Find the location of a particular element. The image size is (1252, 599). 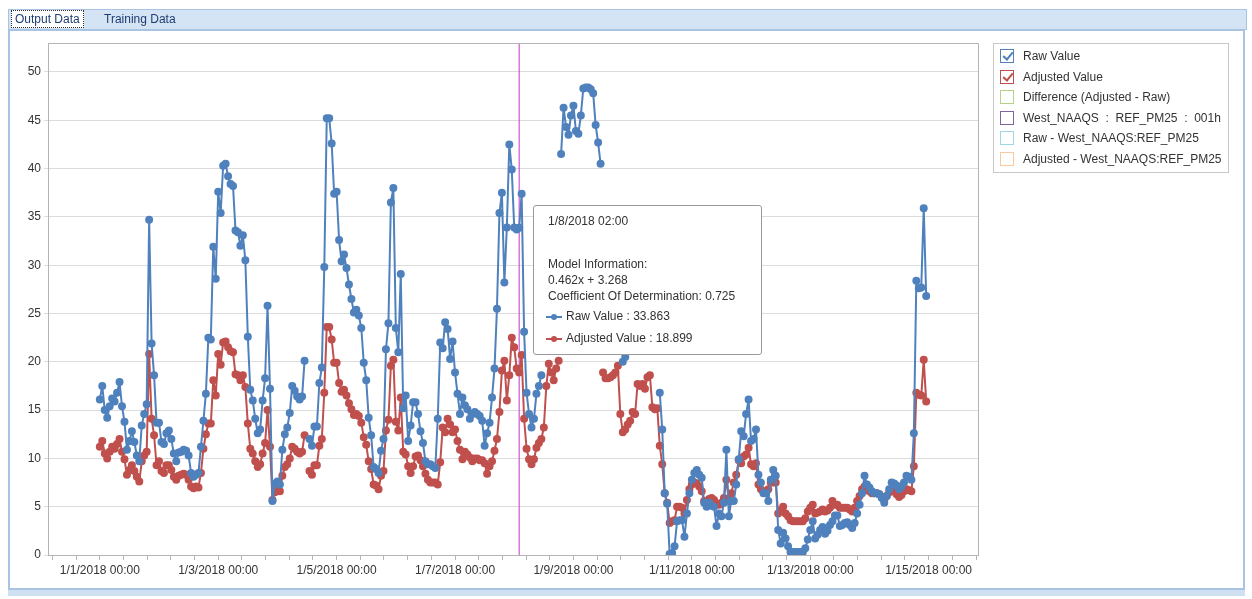

legend-label: Difference (Adjusted - Raw) is located at coordinates (1097, 97).